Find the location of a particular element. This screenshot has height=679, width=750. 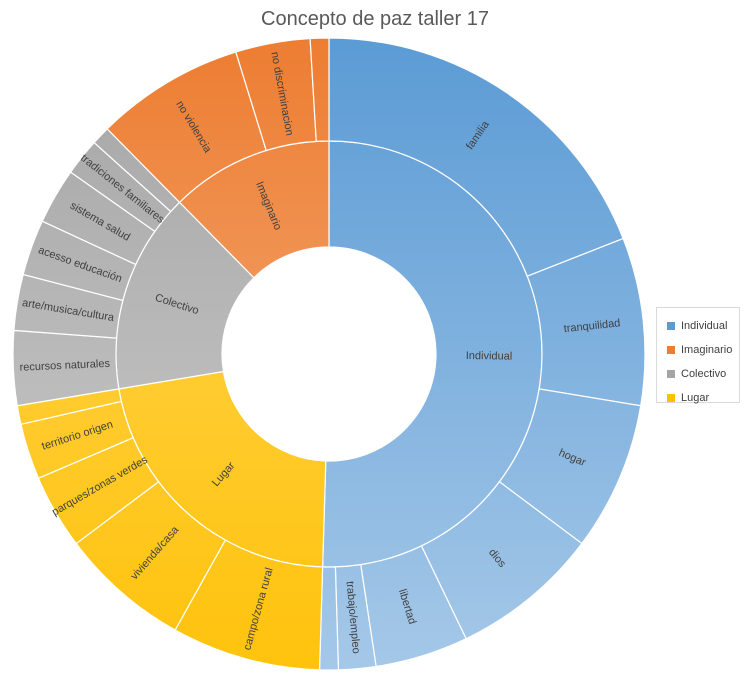

legend-item-lugar: Lugar is located at coordinates (703, 398).